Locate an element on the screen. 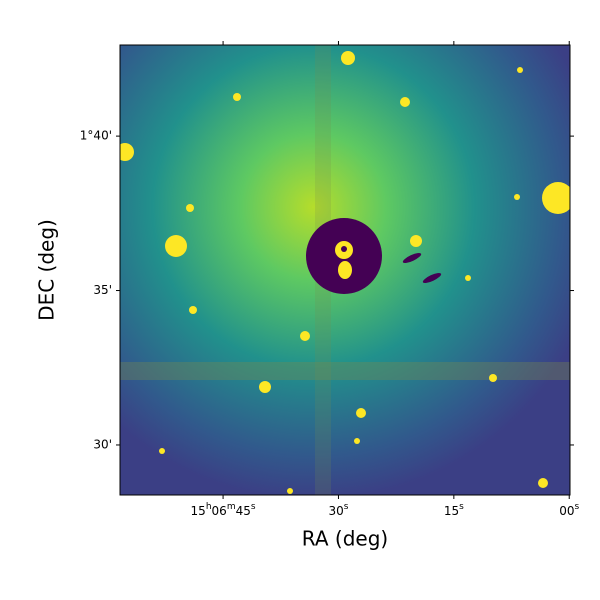  x-tick-label: 00s is located at coordinates (569, 510).